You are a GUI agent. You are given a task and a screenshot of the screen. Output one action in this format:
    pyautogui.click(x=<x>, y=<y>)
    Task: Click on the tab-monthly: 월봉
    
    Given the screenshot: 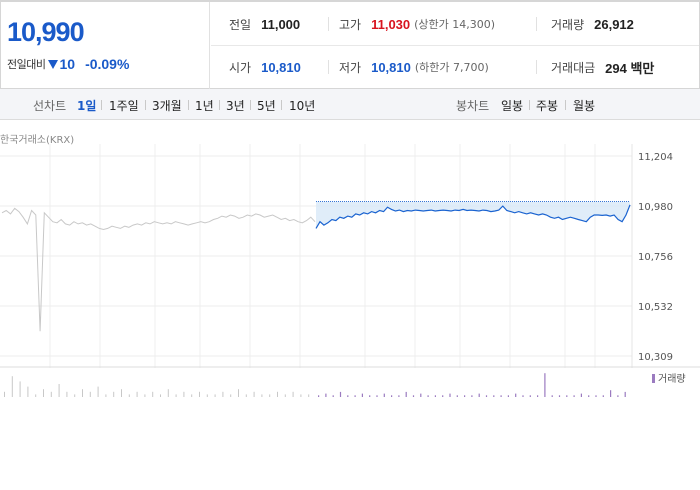 What is the action you would take?
    pyautogui.click(x=584, y=106)
    